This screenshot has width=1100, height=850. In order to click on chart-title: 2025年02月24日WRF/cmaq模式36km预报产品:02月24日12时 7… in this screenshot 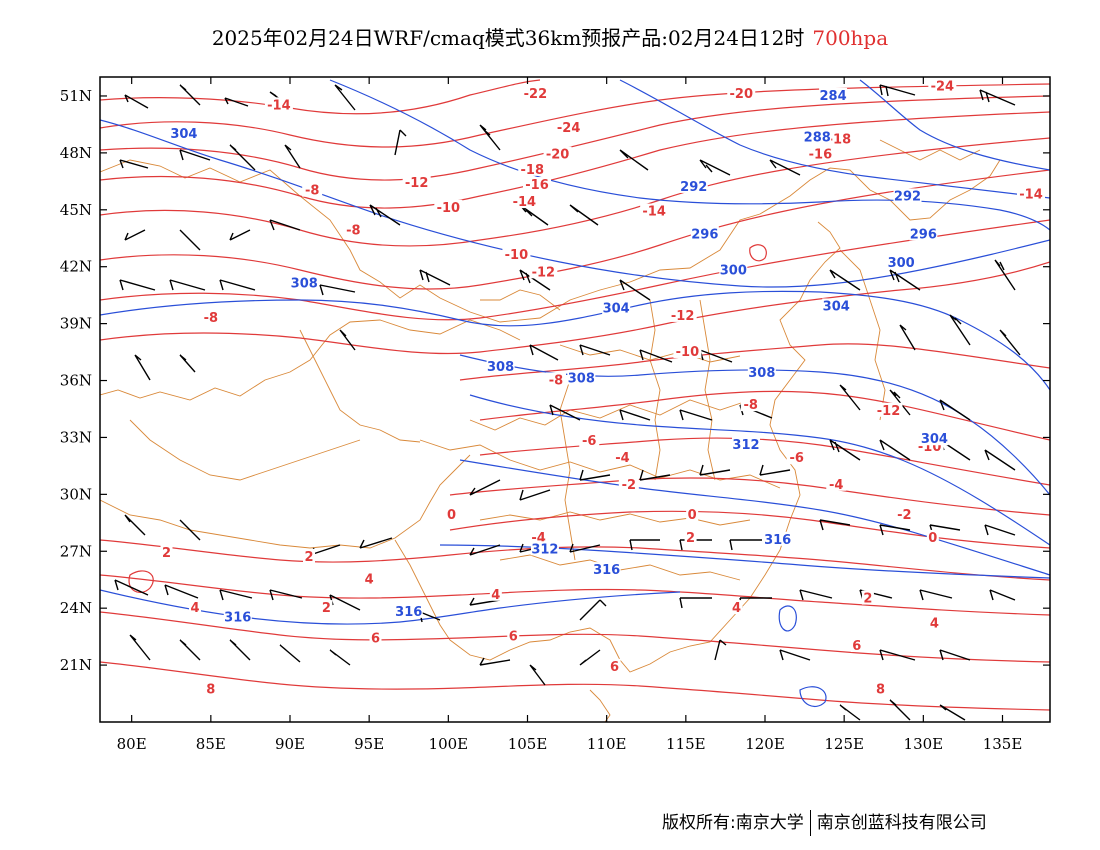, I will do `click(550, 36)`.